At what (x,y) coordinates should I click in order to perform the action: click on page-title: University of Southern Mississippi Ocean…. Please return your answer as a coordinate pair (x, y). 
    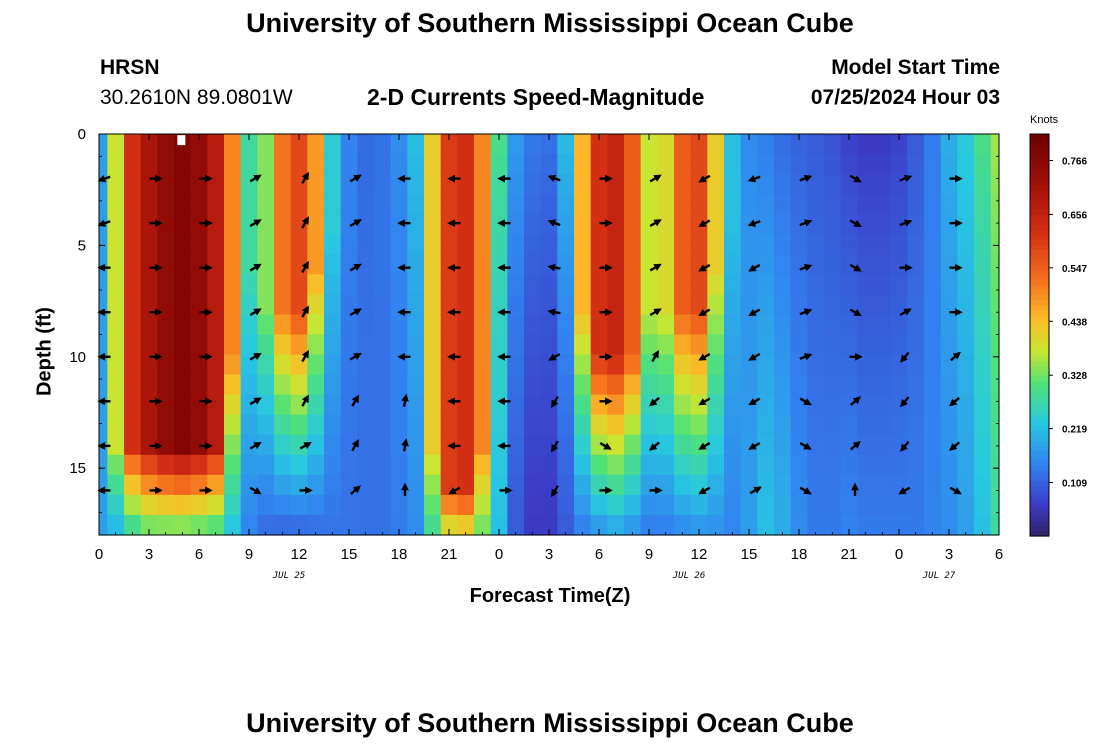
    Looking at the image, I should click on (550, 23).